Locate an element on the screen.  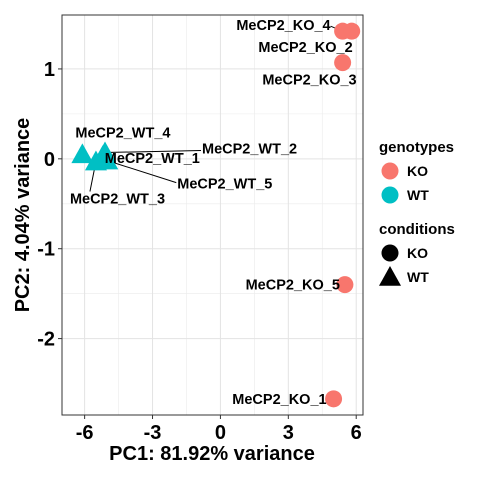
x-tick-label: 6 is located at coordinates (356, 433).